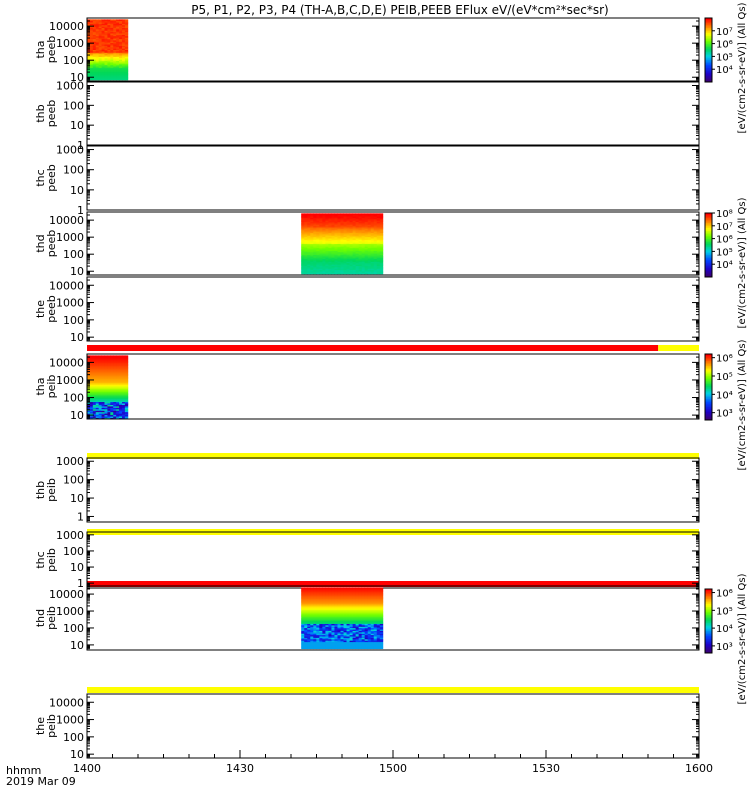 The image size is (750, 805). What do you see at coordinates (51, 387) in the screenshot?
I see `instrument-label: peib` at bounding box center [51, 387].